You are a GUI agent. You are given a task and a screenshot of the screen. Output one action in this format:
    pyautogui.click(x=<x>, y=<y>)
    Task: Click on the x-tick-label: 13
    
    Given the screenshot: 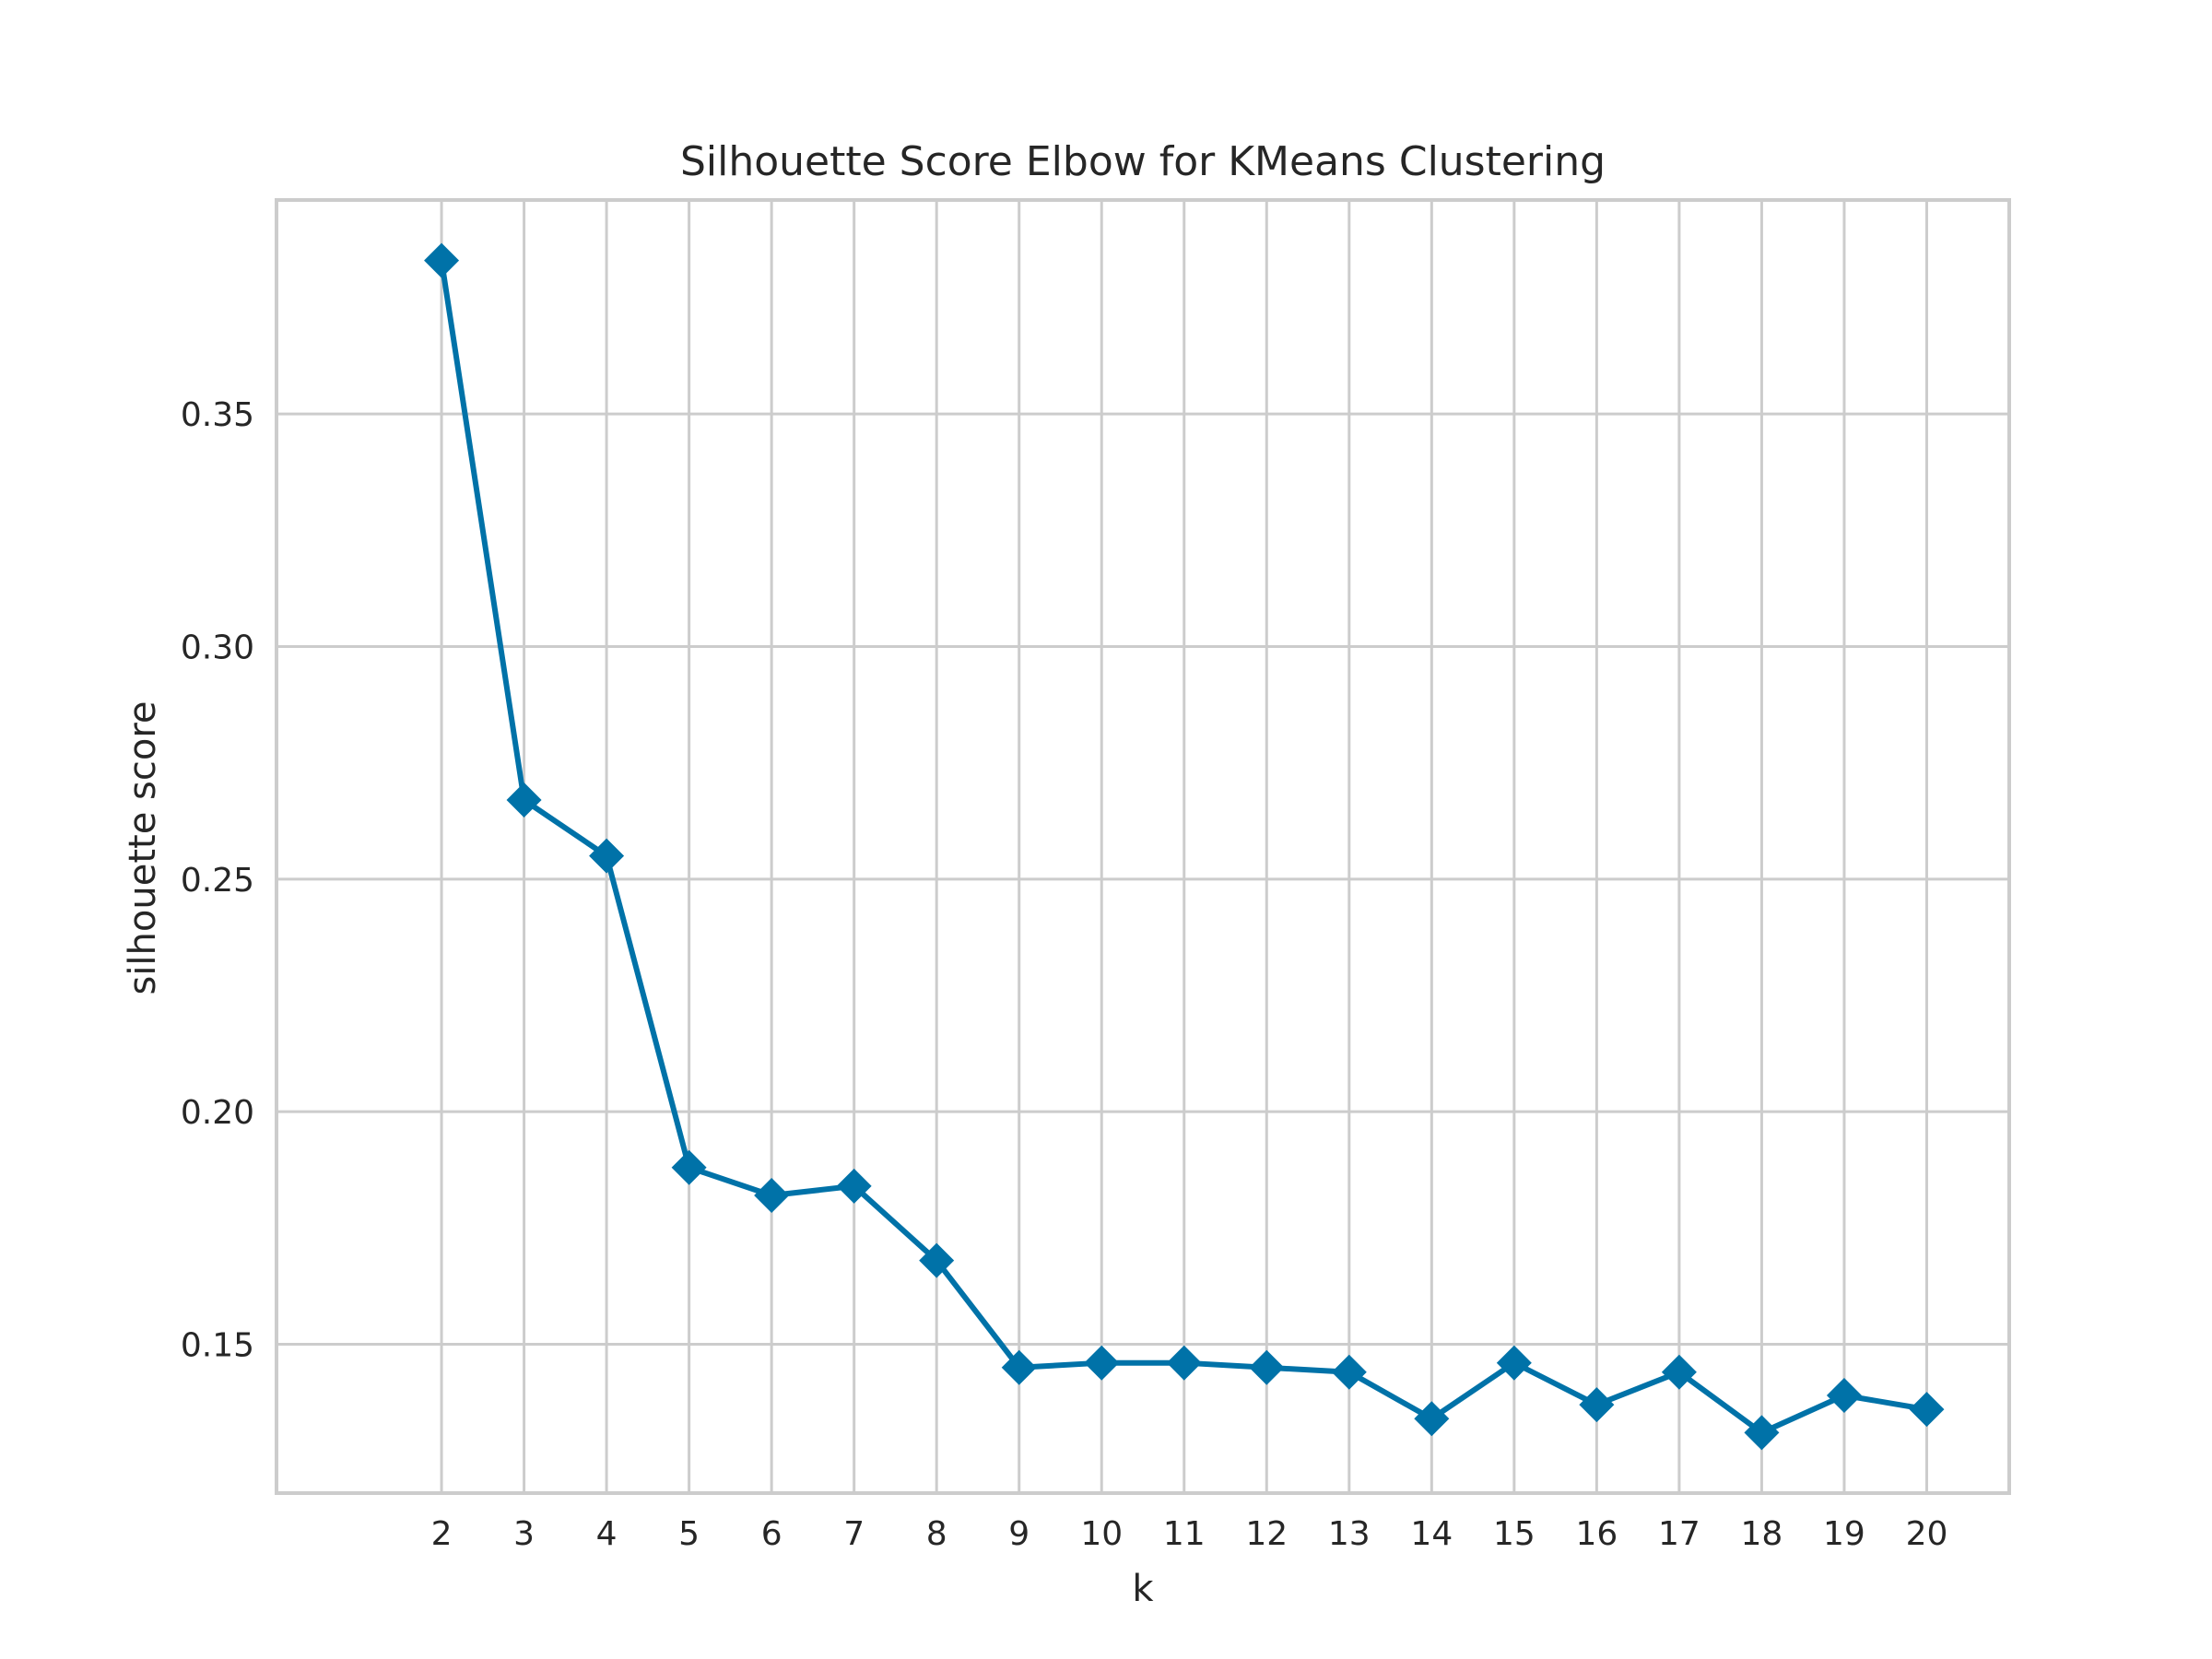 What is the action you would take?
    pyautogui.click(x=1349, y=1534)
    